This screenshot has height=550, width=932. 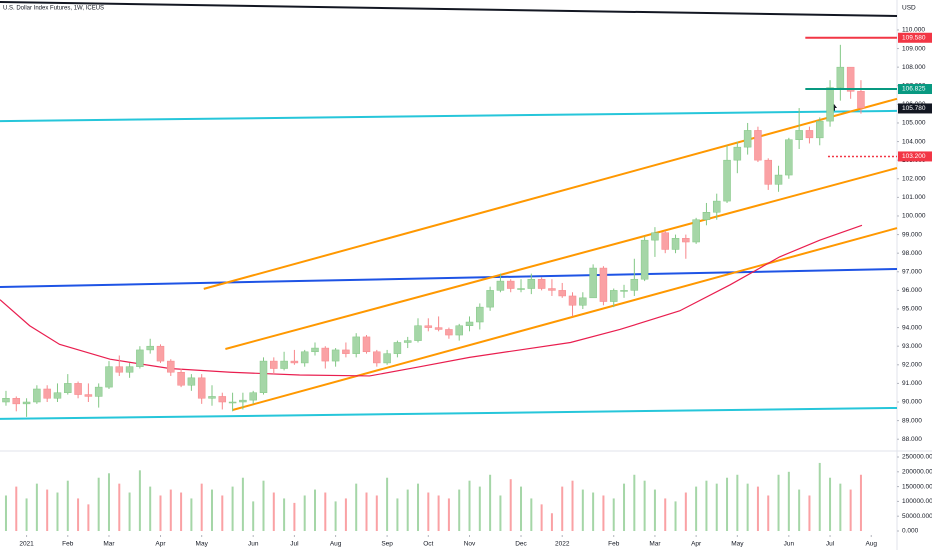 I want to click on x-tick-label: Apr, so click(x=696, y=544).